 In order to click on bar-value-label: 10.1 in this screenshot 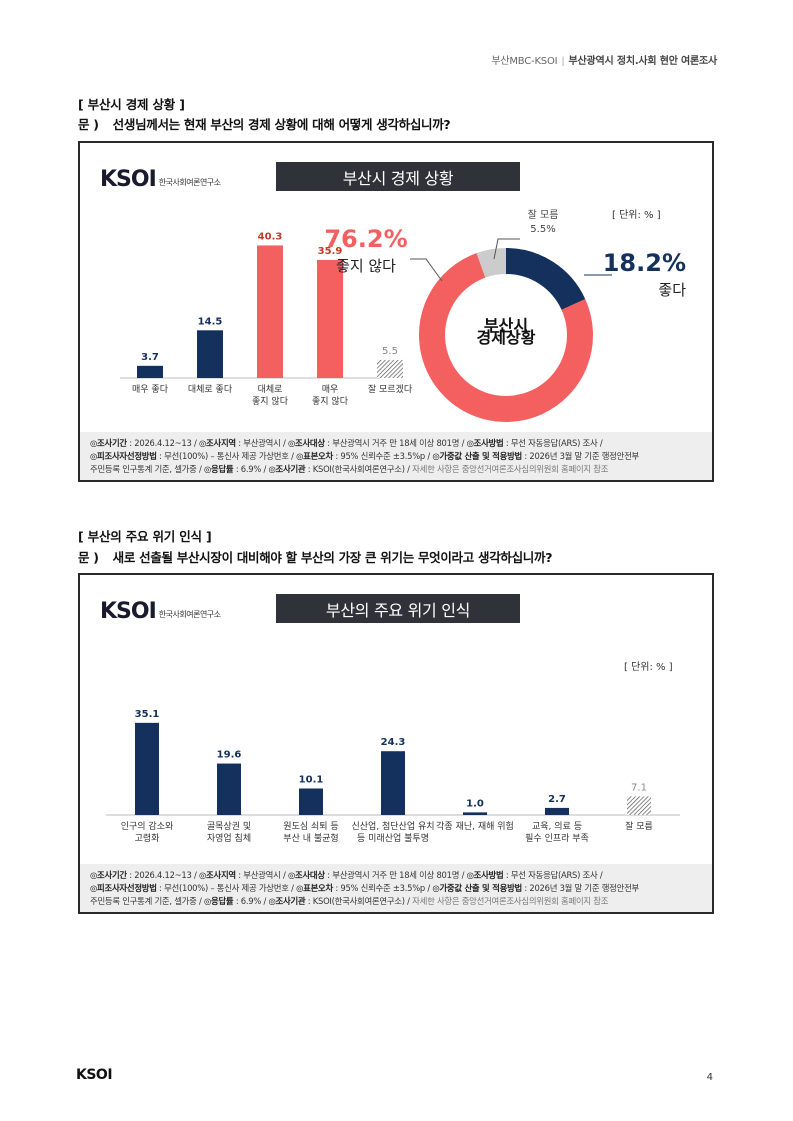, I will do `click(311, 779)`.